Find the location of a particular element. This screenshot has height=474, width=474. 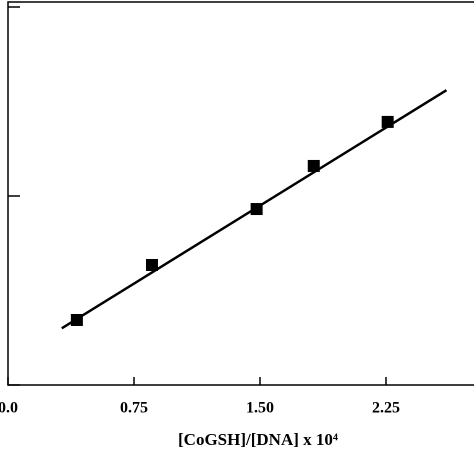

x-tick-label: 1.50 is located at coordinates (260, 408).